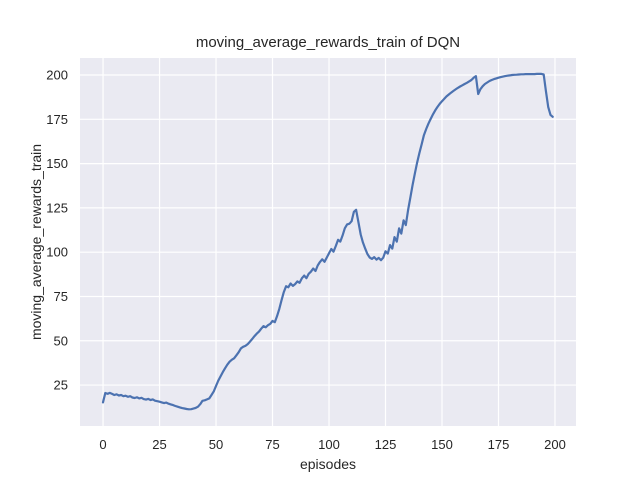 Image resolution: width=640 pixels, height=480 pixels. What do you see at coordinates (499, 444) in the screenshot?
I see `x-tick-label: 175` at bounding box center [499, 444].